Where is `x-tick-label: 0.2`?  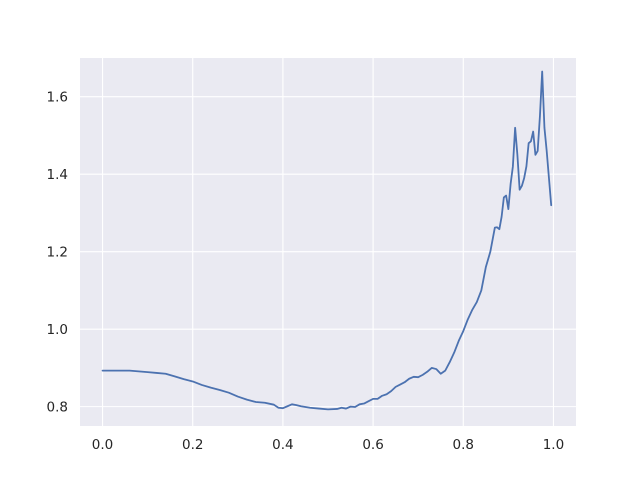
x-tick-label: 0.2 is located at coordinates (192, 445).